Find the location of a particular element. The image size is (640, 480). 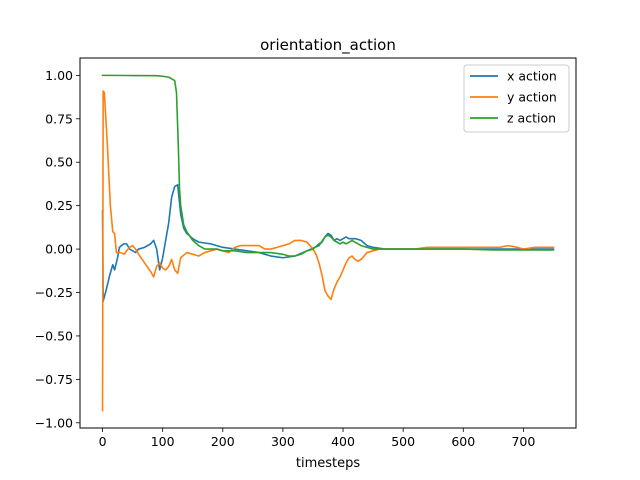

x-tick-label: 500 is located at coordinates (403, 441).